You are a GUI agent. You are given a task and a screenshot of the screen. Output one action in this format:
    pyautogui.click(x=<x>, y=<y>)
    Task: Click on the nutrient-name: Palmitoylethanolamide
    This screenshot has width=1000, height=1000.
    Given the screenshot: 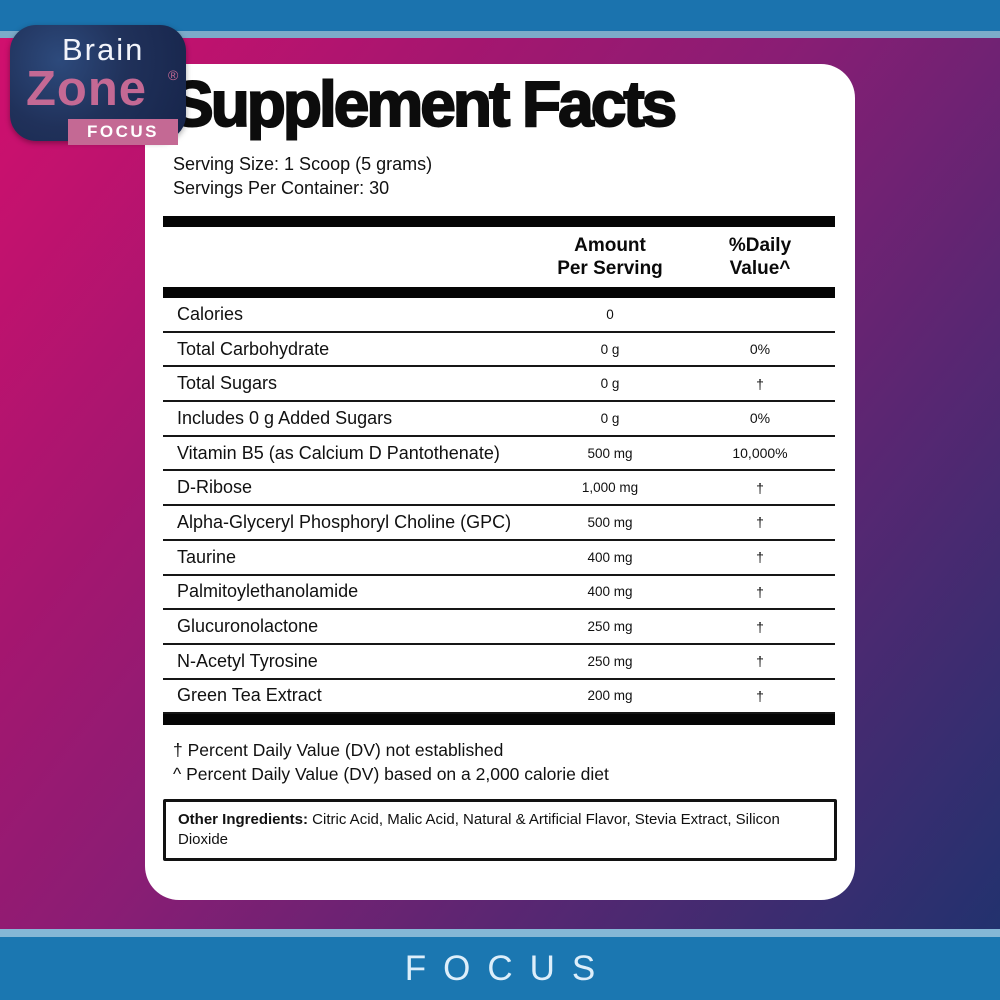 What is the action you would take?
    pyautogui.click(x=268, y=591)
    